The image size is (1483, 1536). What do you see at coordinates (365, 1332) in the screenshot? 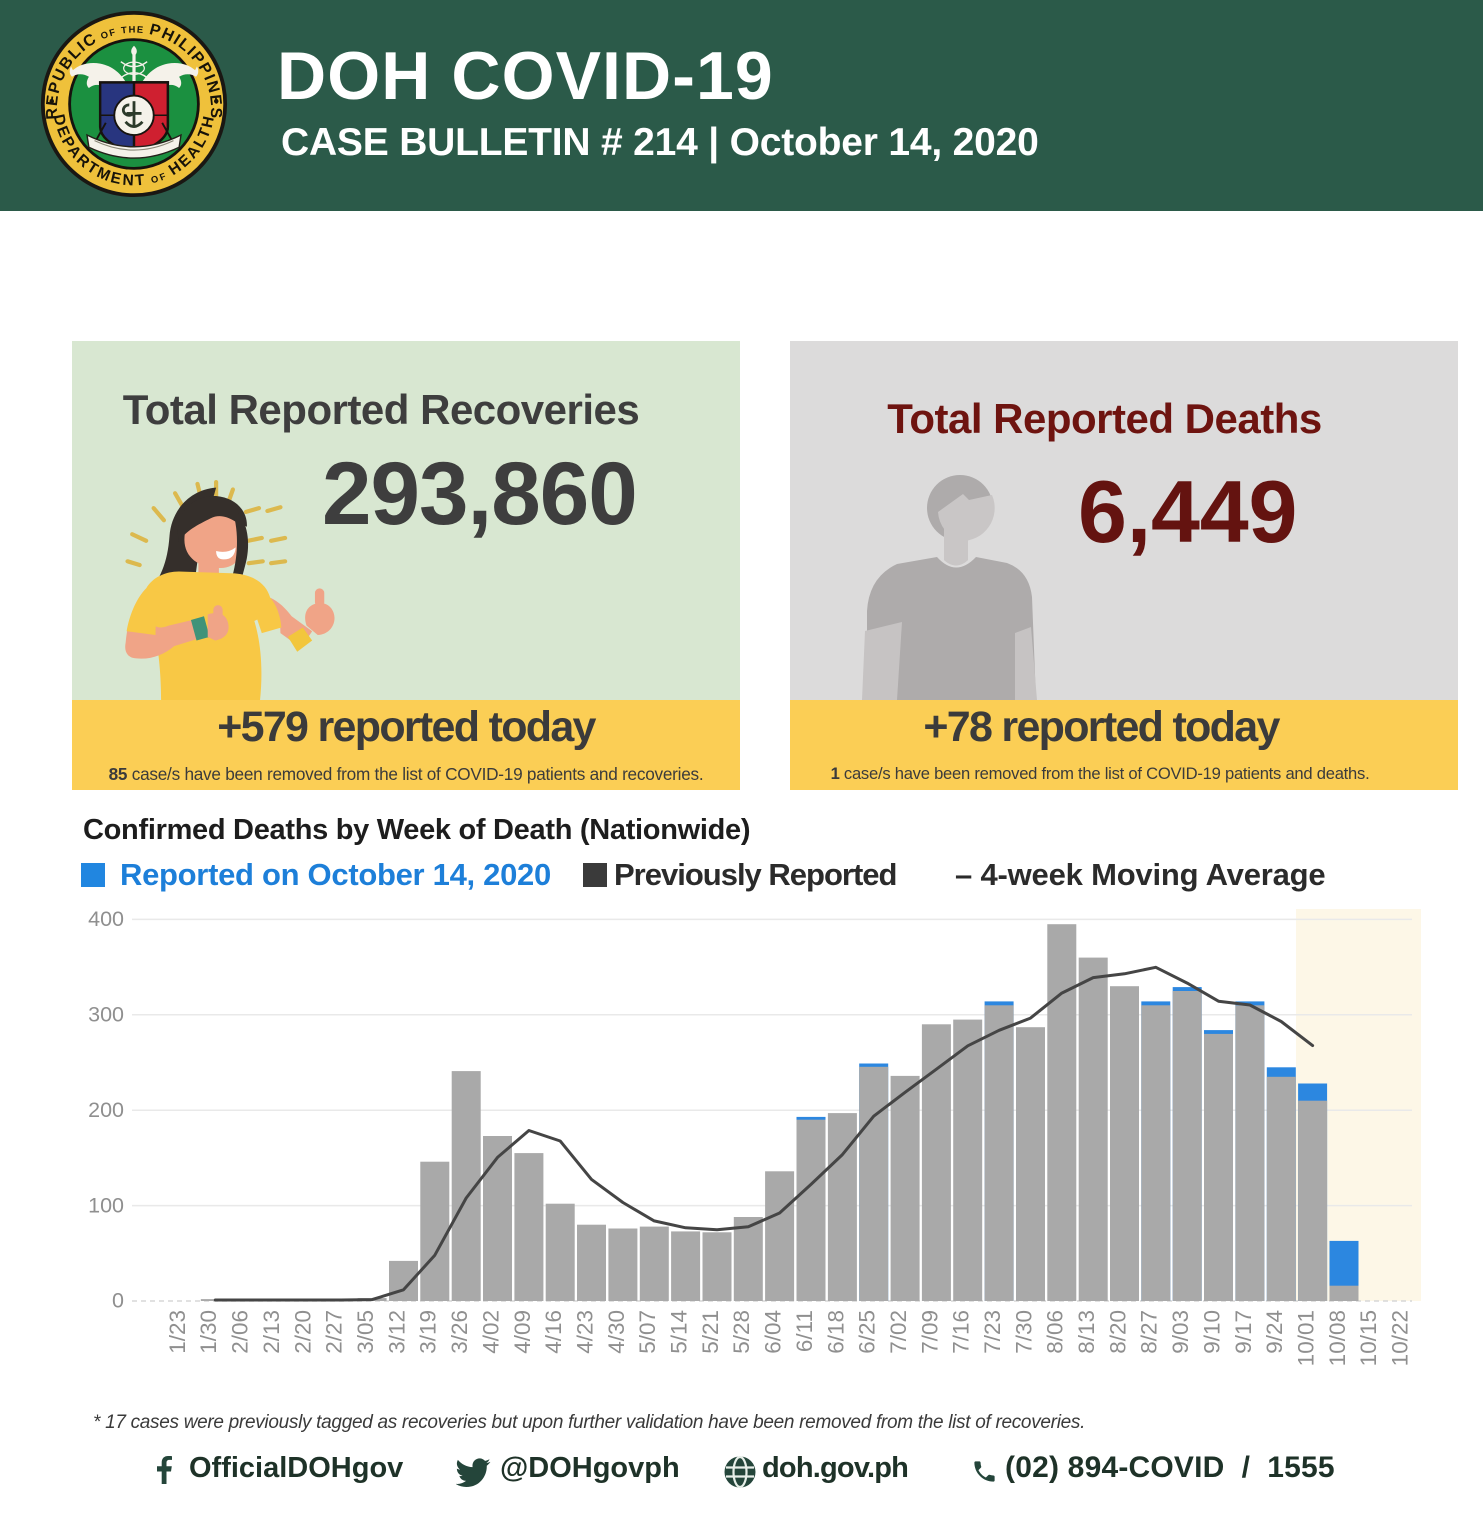
I see `svg-text: 3/05` at bounding box center [365, 1332].